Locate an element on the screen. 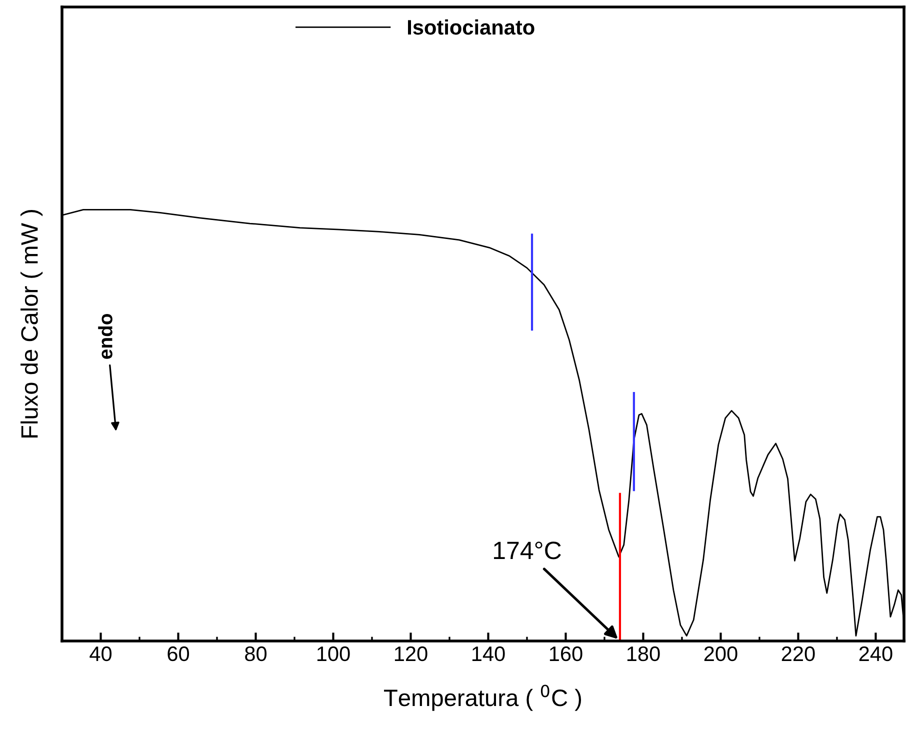 The width and height of the screenshot is (906, 749). x-axis-title: Temperatura ( $^{0}$C ) is located at coordinates (483, 697).